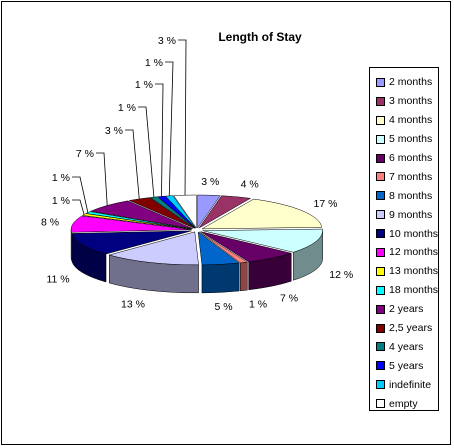  I want to click on legend-item-4-months: 4 months, so click(404, 120).